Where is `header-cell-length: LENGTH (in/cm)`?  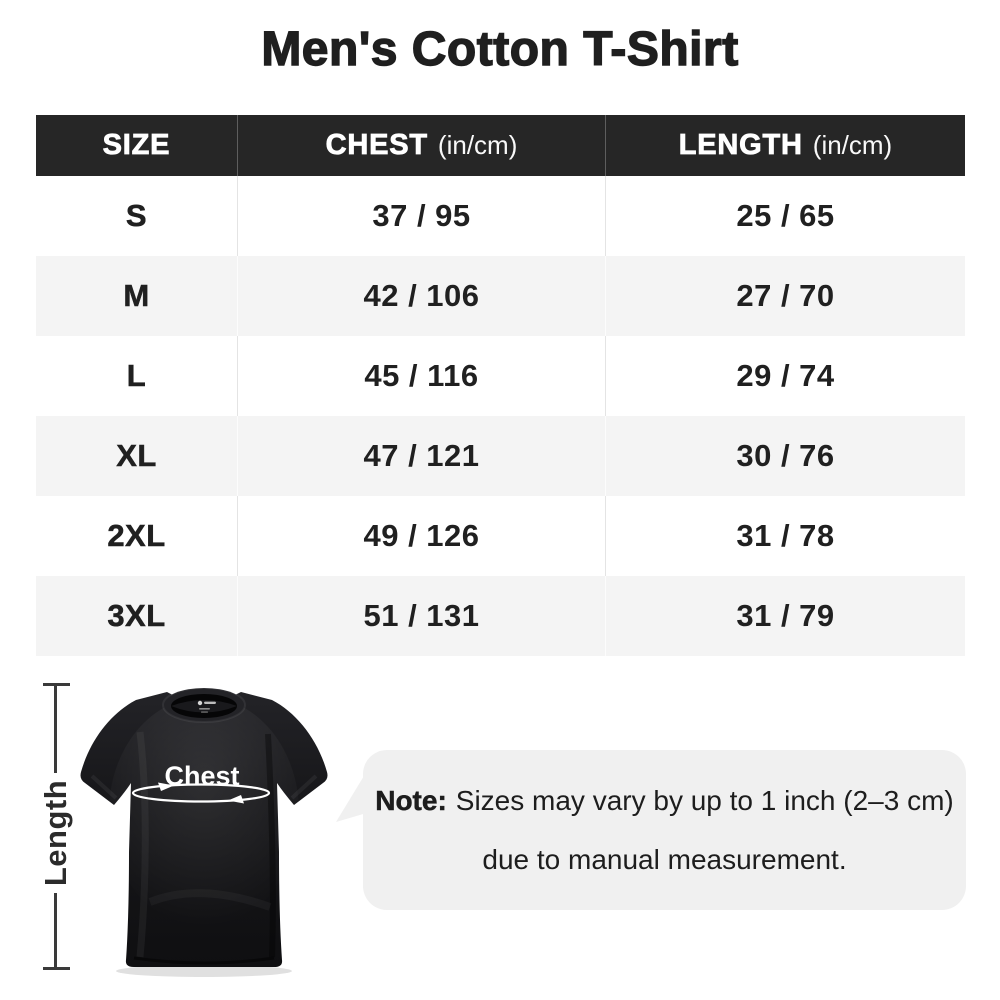 header-cell-length: LENGTH (in/cm) is located at coordinates (785, 145).